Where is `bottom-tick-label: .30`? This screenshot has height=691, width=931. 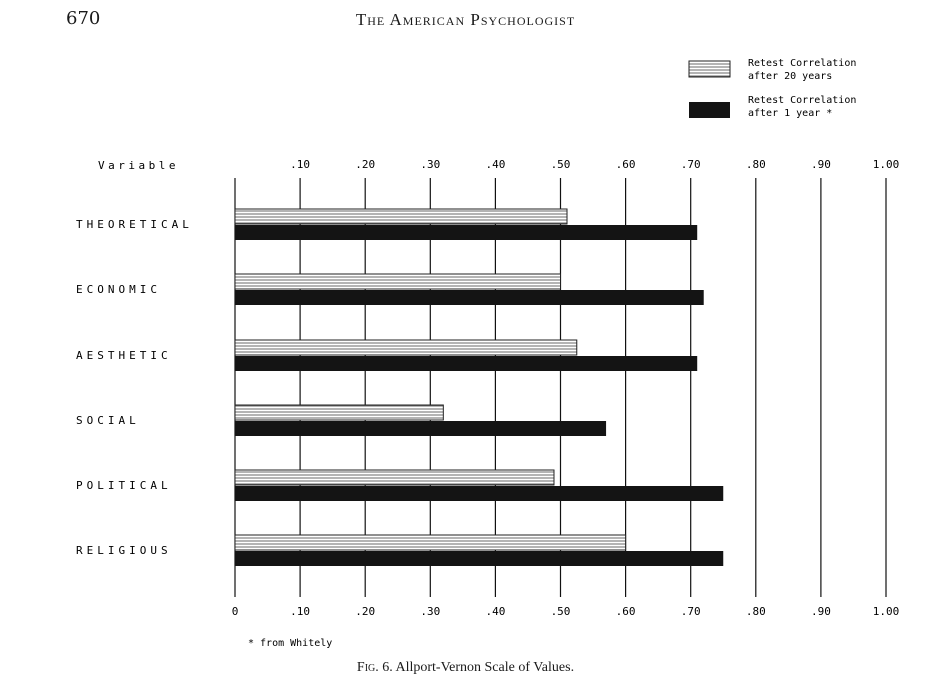 bottom-tick-label: .30 is located at coordinates (430, 611).